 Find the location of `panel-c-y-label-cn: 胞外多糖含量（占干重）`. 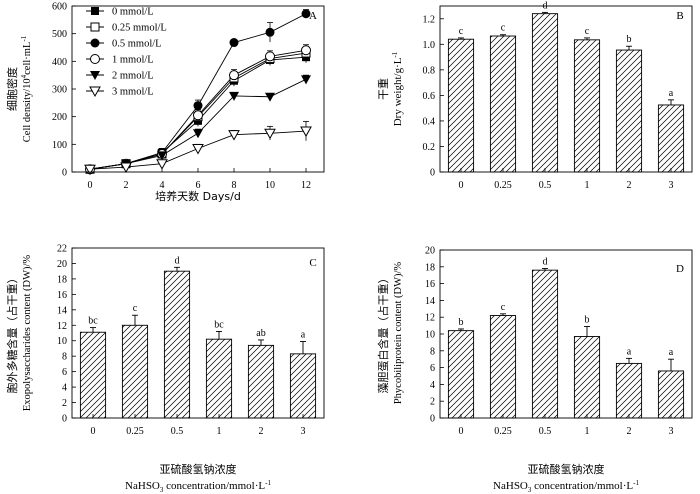

panel-c-y-label-cn: 胞外多糖含量（占干重） is located at coordinates (12, 333).